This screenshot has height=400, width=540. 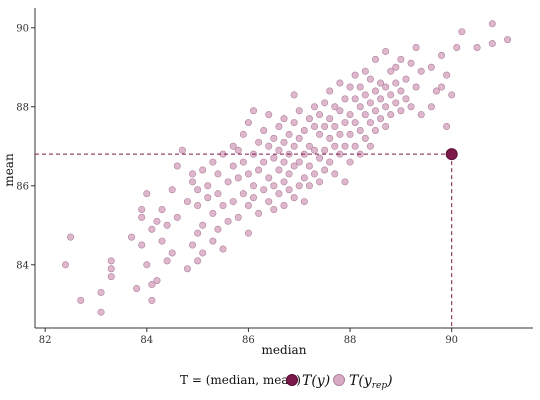 What do you see at coordinates (316, 381) in the screenshot?
I see `legend-observed-label: T(y)` at bounding box center [316, 381].